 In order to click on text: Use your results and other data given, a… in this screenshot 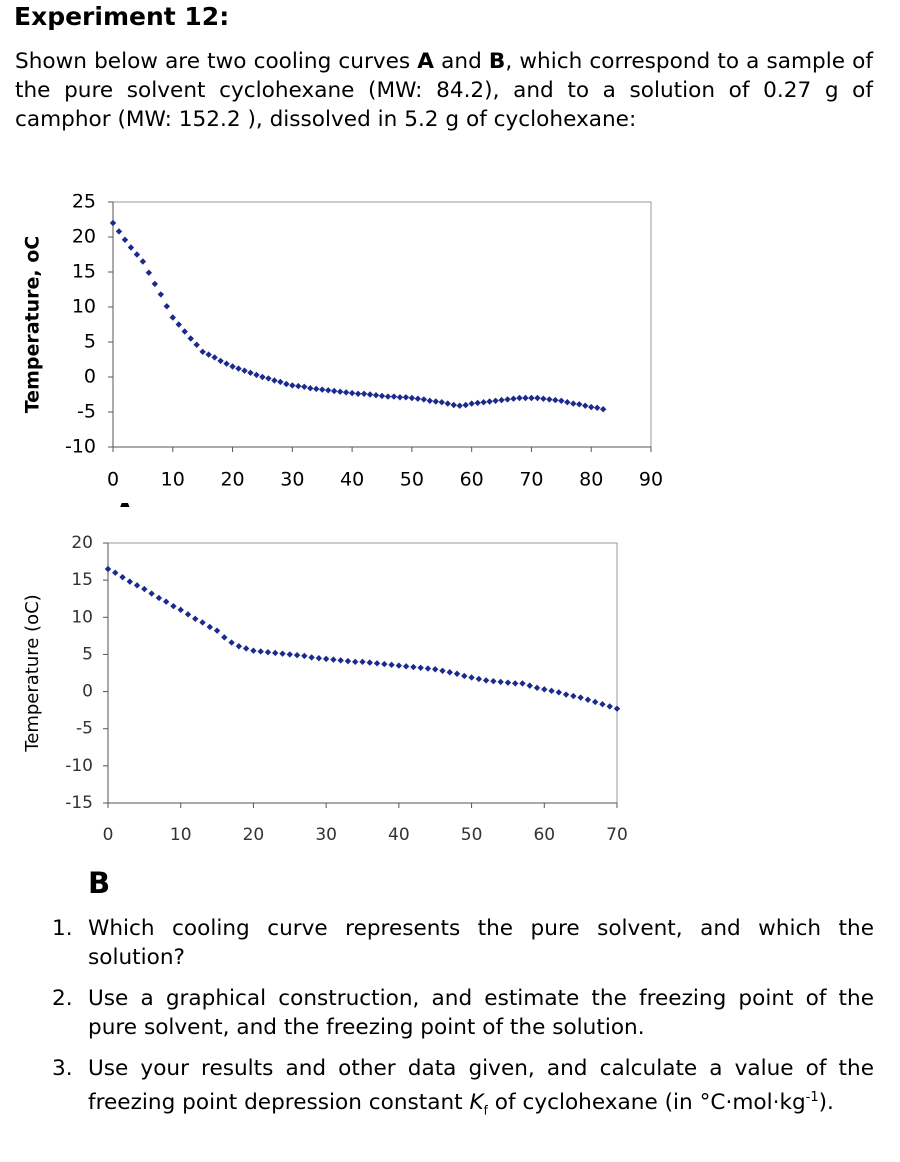, I will do `click(481, 1086)`.